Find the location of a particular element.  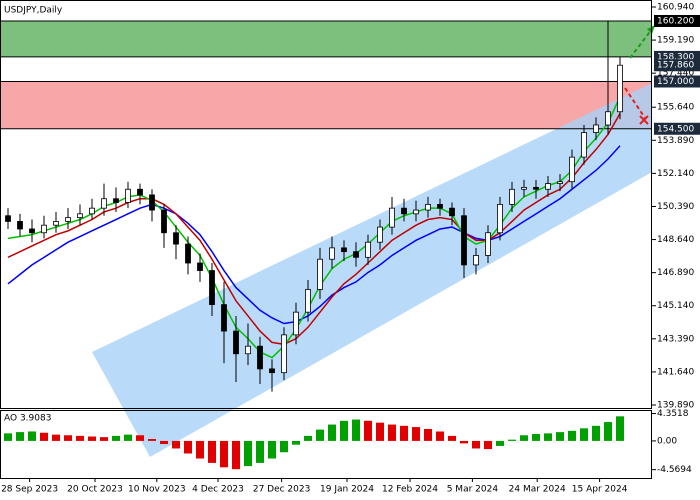

x-tick-label: 15 Apr 2024 is located at coordinates (600, 490).